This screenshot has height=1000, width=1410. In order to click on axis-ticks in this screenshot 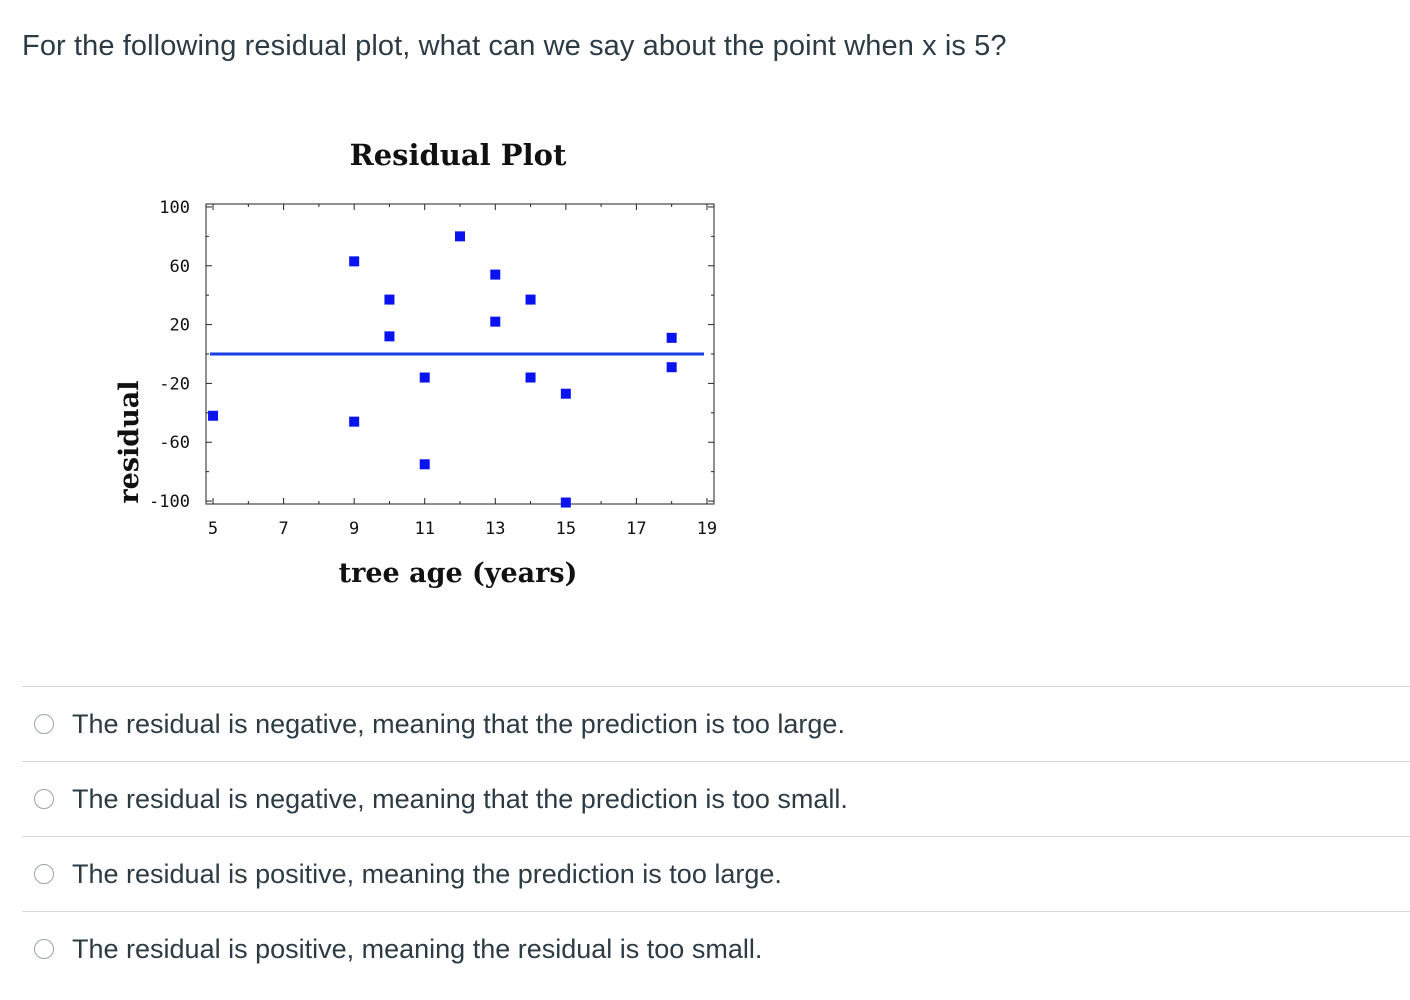, I will do `click(460, 354)`.